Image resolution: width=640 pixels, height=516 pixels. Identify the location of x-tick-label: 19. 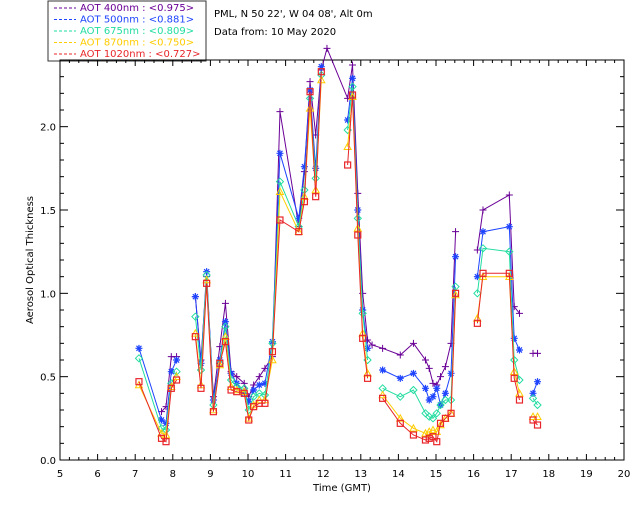
(586, 474).